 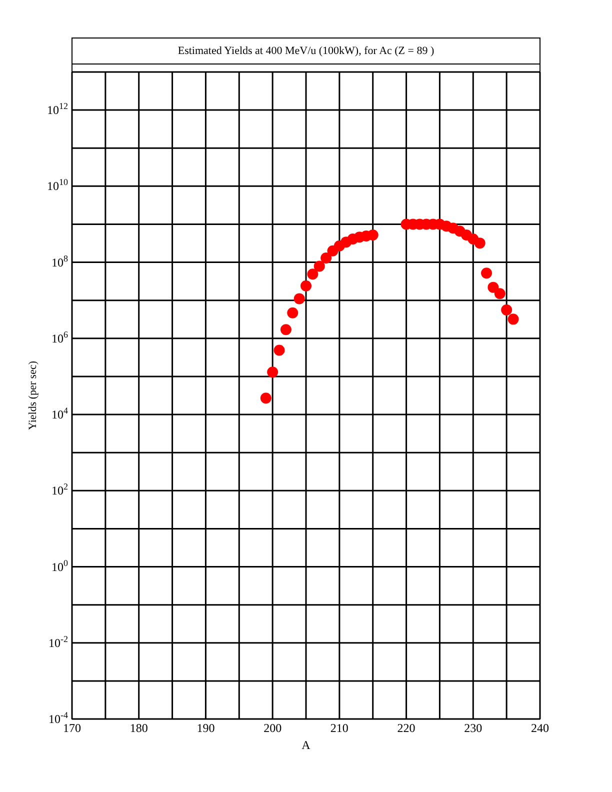 I want to click on x-tick-label: 180, so click(x=139, y=728).